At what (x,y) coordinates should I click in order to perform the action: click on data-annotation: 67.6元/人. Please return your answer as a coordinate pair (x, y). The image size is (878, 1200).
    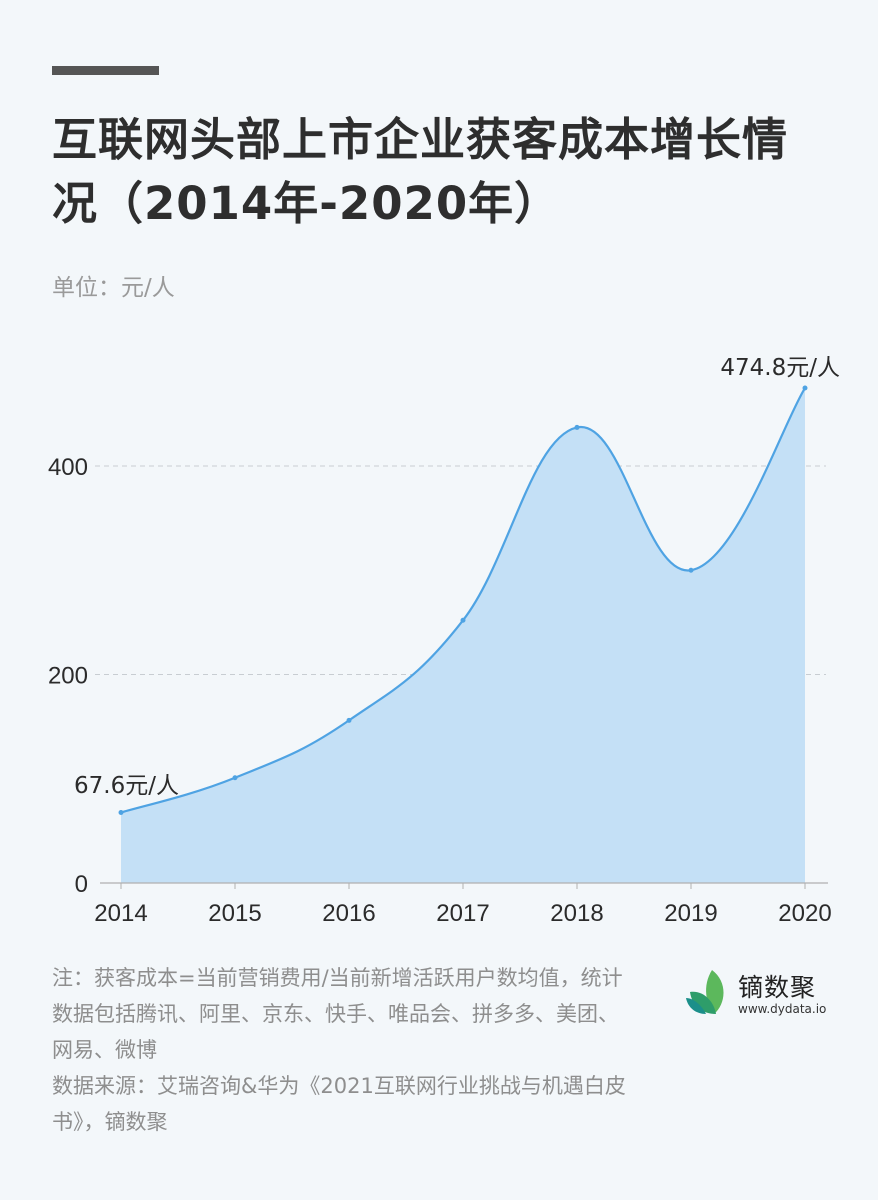
    Looking at the image, I should click on (126, 786).